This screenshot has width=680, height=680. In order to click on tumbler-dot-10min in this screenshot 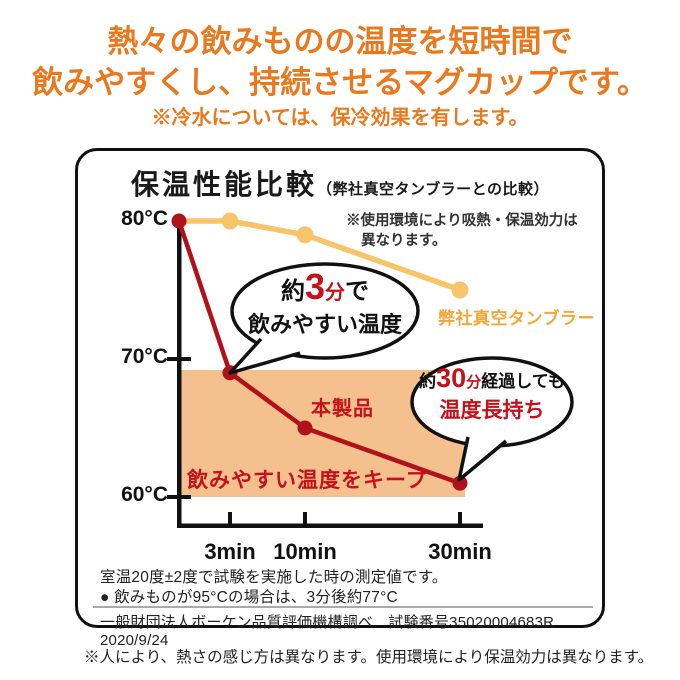, I will do `click(305, 235)`.